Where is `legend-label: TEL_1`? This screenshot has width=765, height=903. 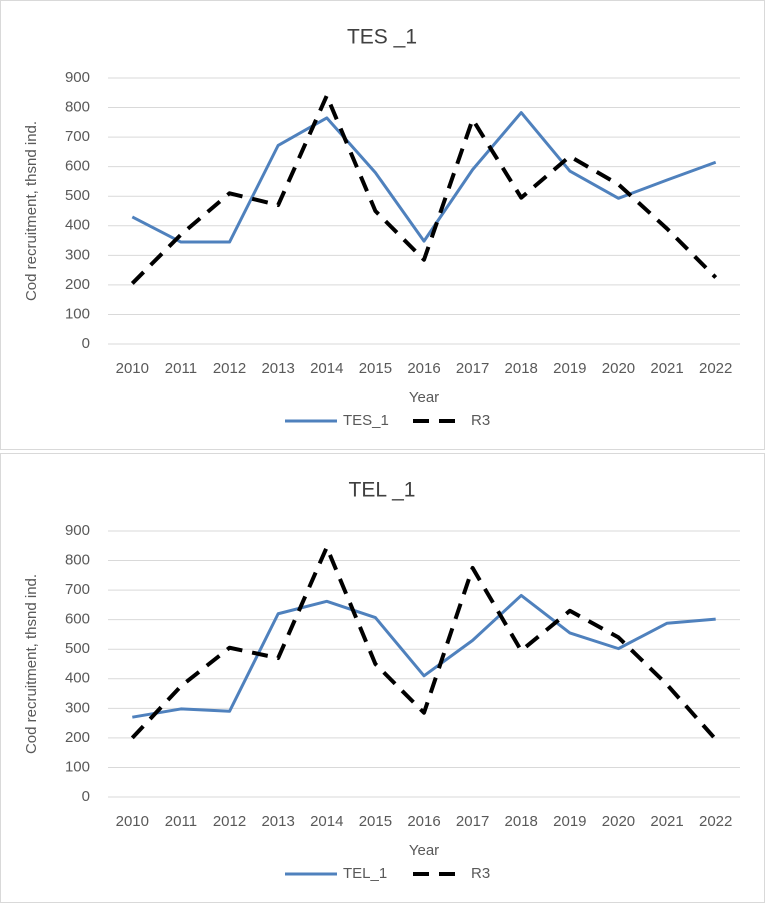 legend-label: TEL_1 is located at coordinates (365, 873).